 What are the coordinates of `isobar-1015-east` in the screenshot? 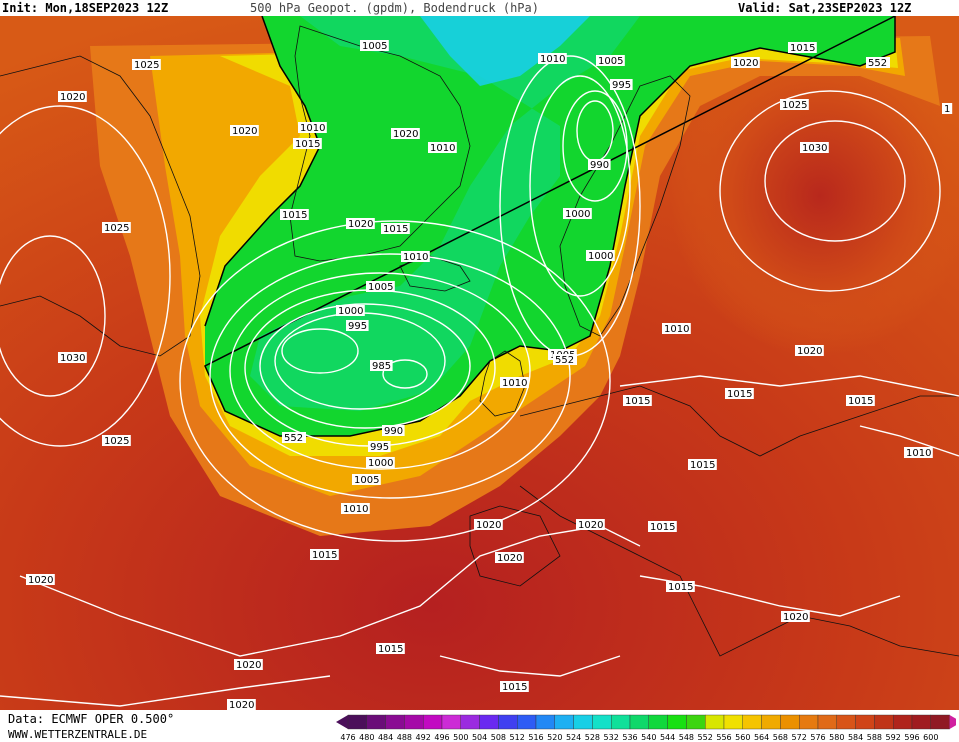 It's located at (789, 386).